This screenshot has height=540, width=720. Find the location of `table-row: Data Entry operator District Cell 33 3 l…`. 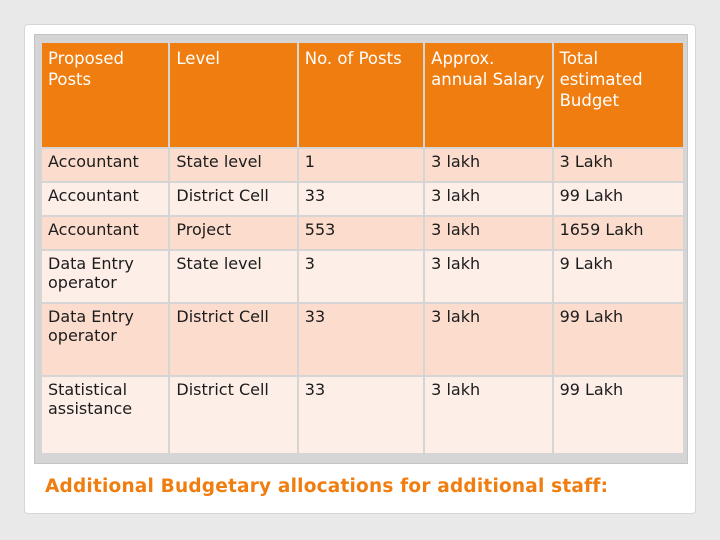

table-row: Data Entry operator District Cell 33 3 l… is located at coordinates (362, 339).